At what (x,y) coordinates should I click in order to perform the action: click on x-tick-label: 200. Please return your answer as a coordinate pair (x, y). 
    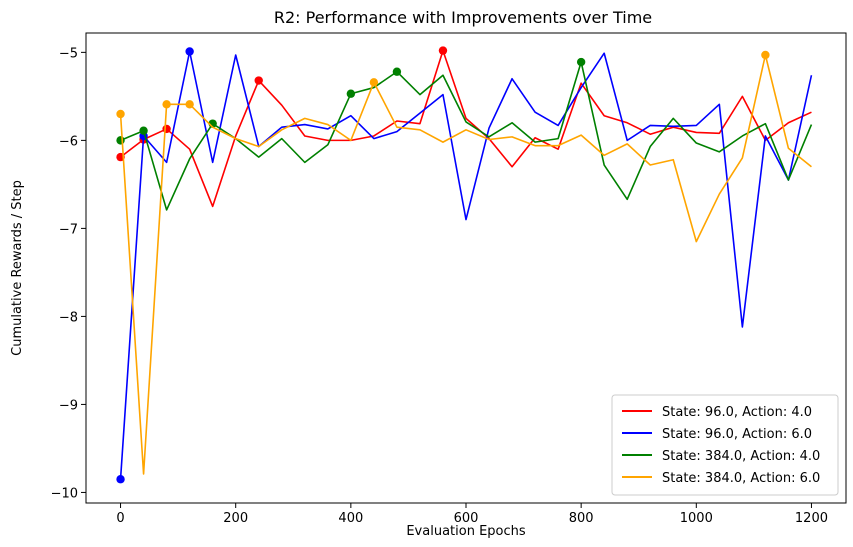
    Looking at the image, I should click on (235, 518).